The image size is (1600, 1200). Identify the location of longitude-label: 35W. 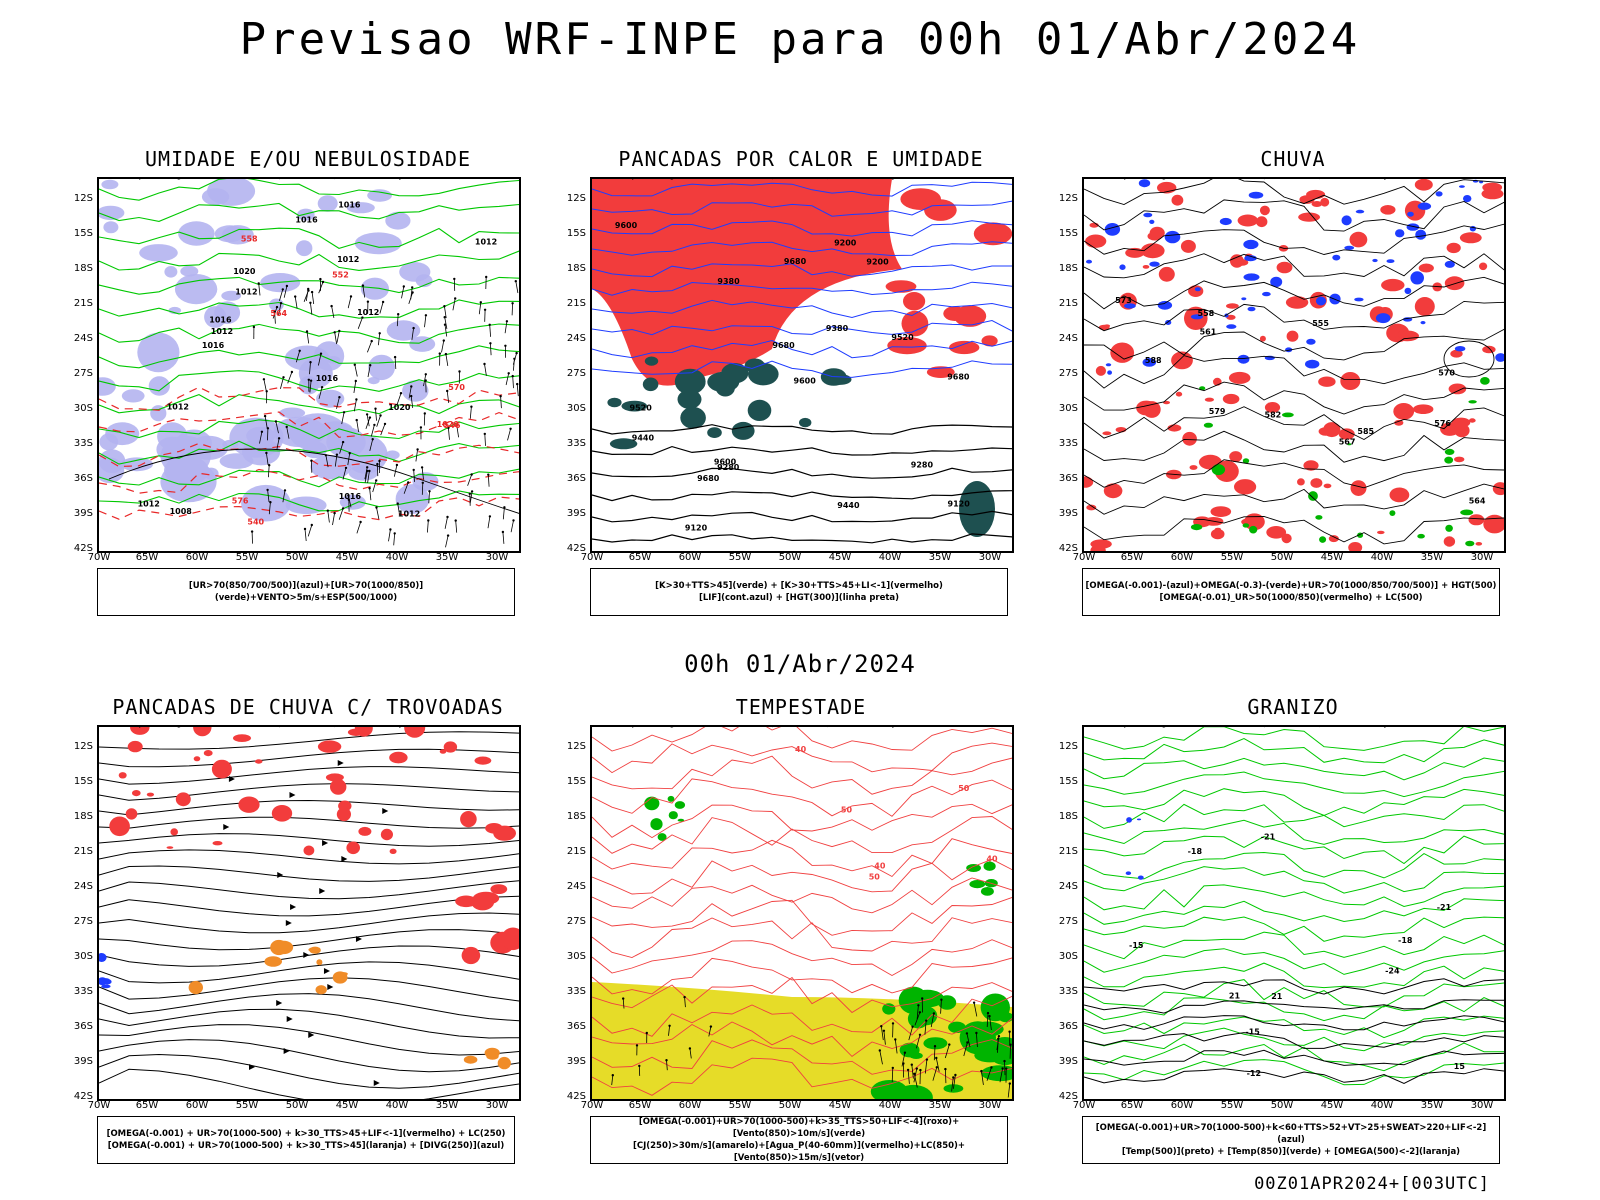
(447, 557).